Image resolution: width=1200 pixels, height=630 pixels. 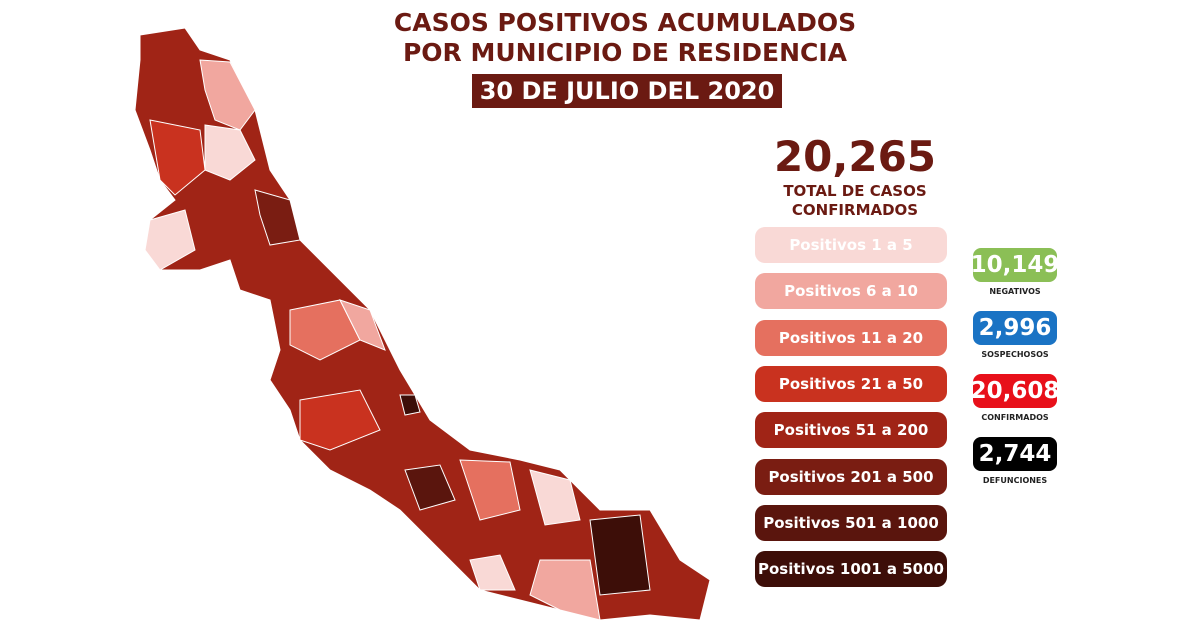 What do you see at coordinates (851, 337) in the screenshot?
I see `legend-item: Positivos 11 a 20` at bounding box center [851, 337].